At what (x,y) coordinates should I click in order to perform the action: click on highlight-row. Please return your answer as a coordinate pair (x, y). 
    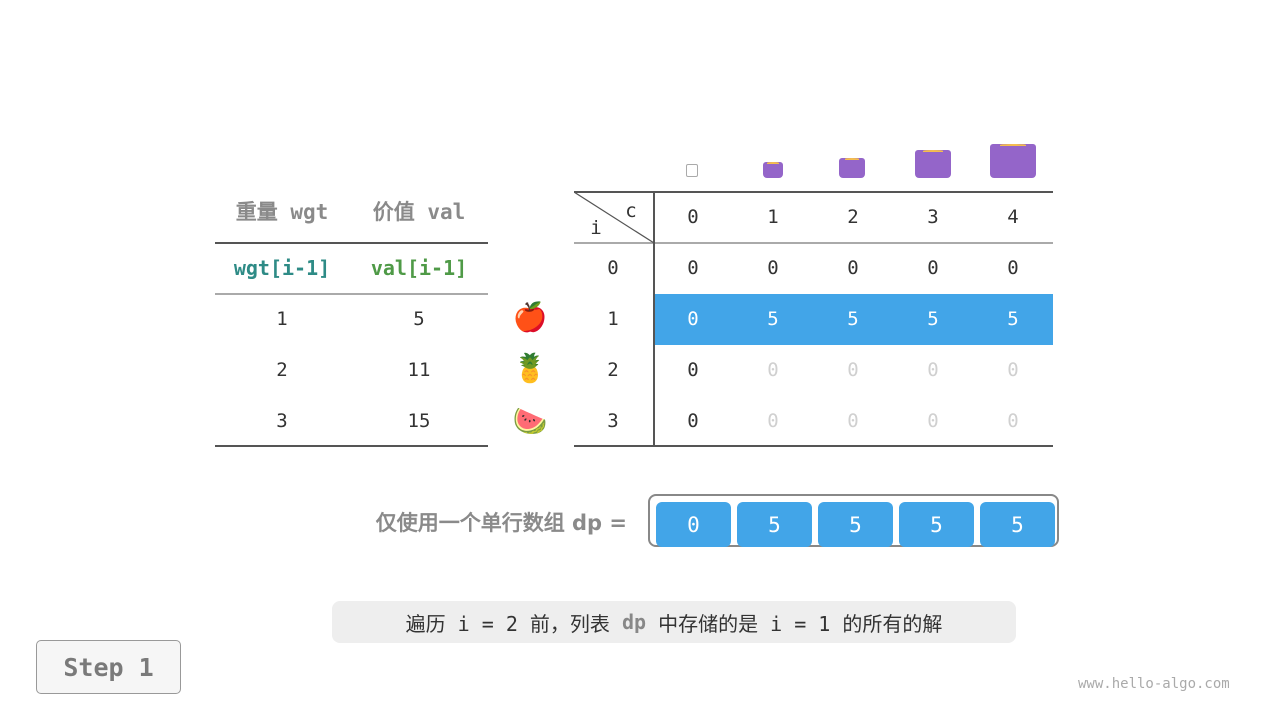
    Looking at the image, I should click on (853, 319).